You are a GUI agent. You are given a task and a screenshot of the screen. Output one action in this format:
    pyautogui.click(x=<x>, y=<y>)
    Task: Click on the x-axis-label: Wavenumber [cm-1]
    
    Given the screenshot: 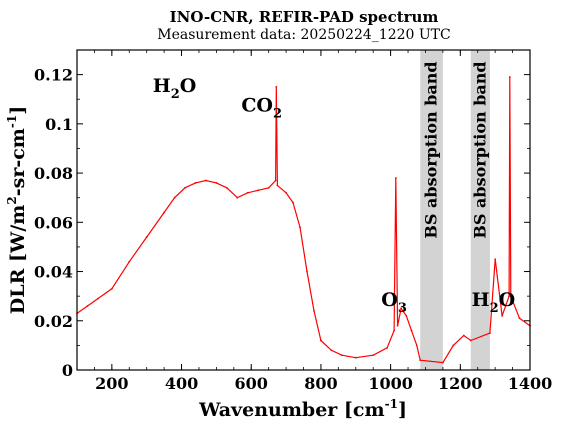 What is the action you would take?
    pyautogui.click(x=302, y=409)
    